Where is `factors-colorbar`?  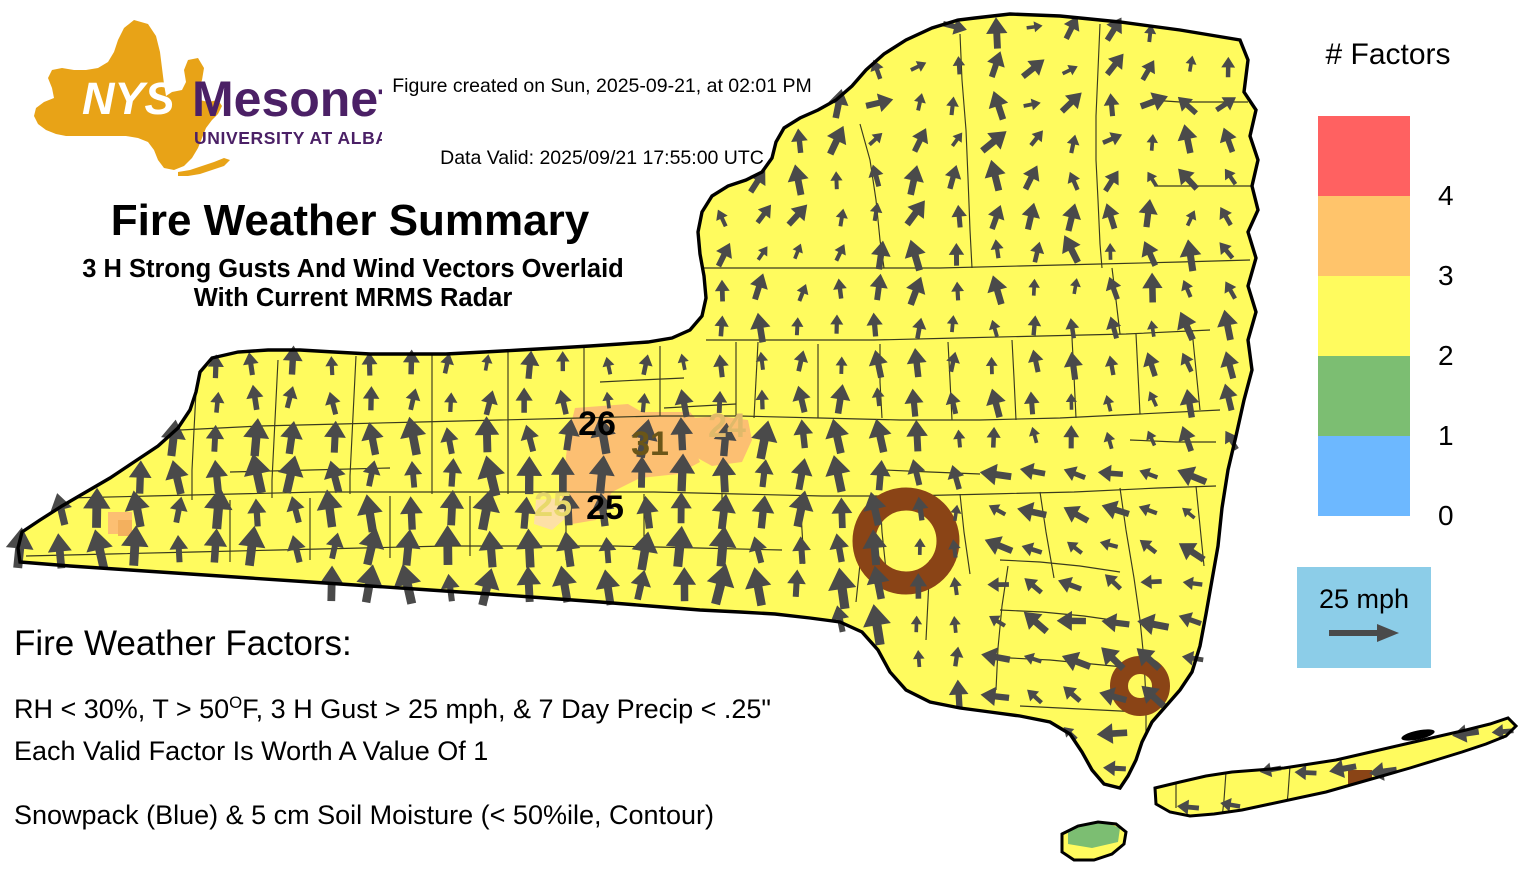
factors-colorbar is located at coordinates (1364, 316).